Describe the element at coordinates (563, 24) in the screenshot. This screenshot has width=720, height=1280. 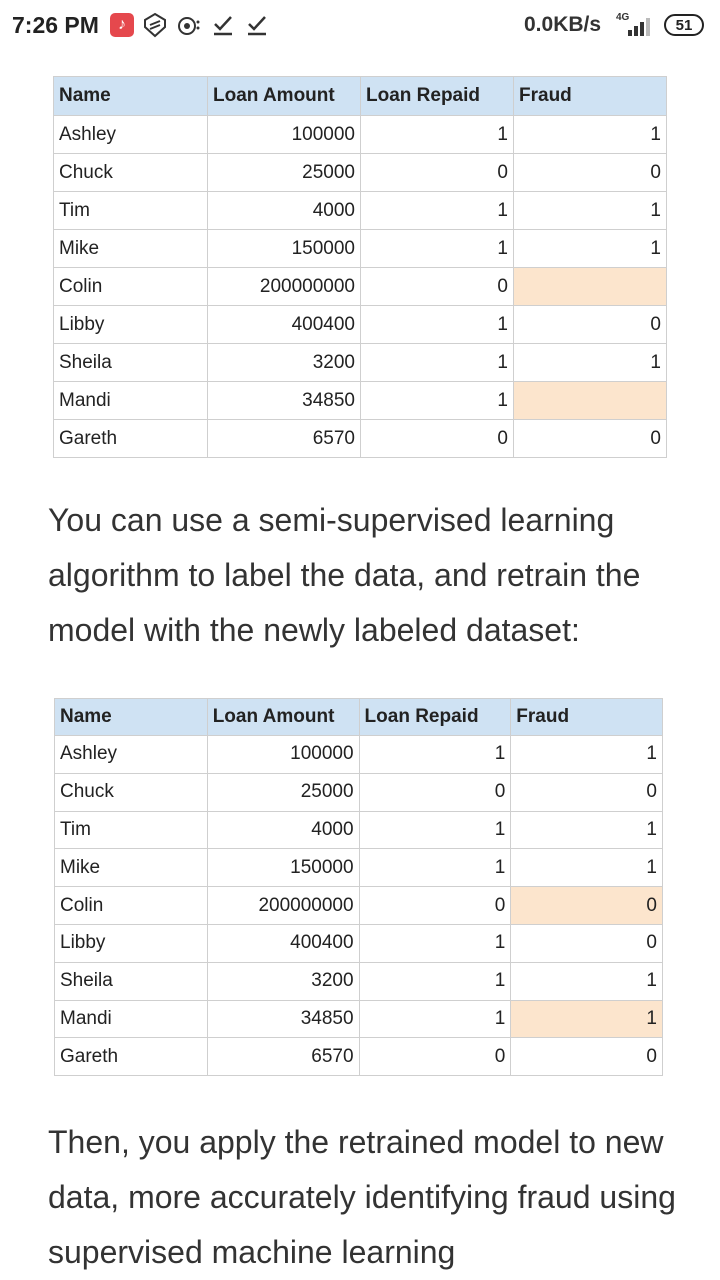
I see `network-speed: 0.0KB/s` at that location.